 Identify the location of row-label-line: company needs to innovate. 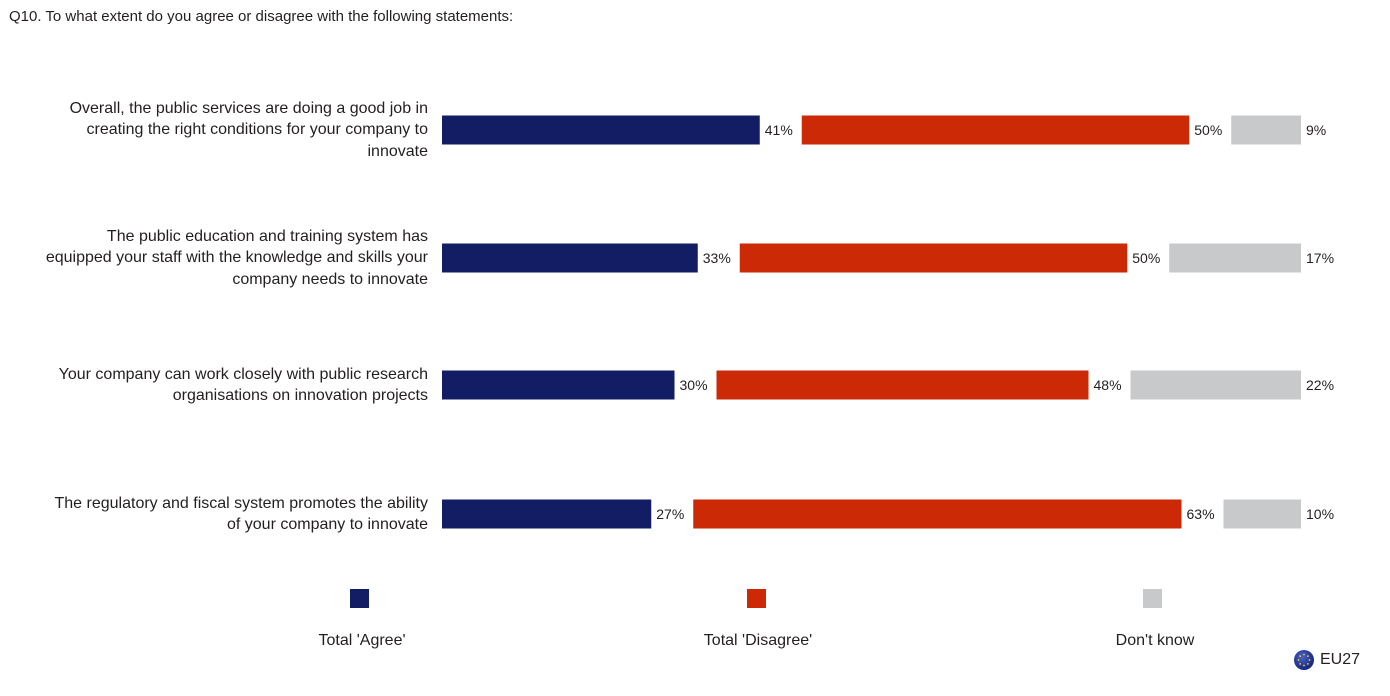
(330, 279).